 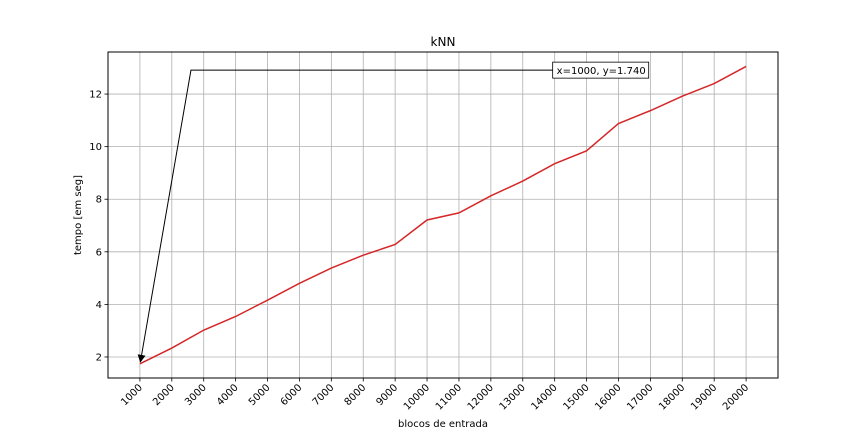 I want to click on x-tick-label: 9000, so click(x=387, y=395).